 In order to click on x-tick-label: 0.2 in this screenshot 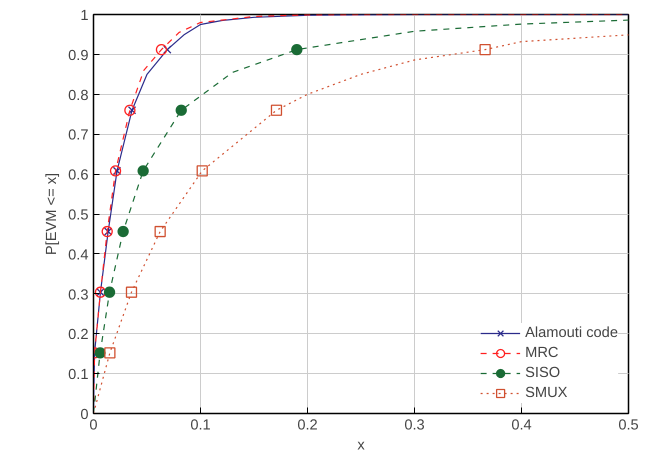, I will do `click(307, 426)`.